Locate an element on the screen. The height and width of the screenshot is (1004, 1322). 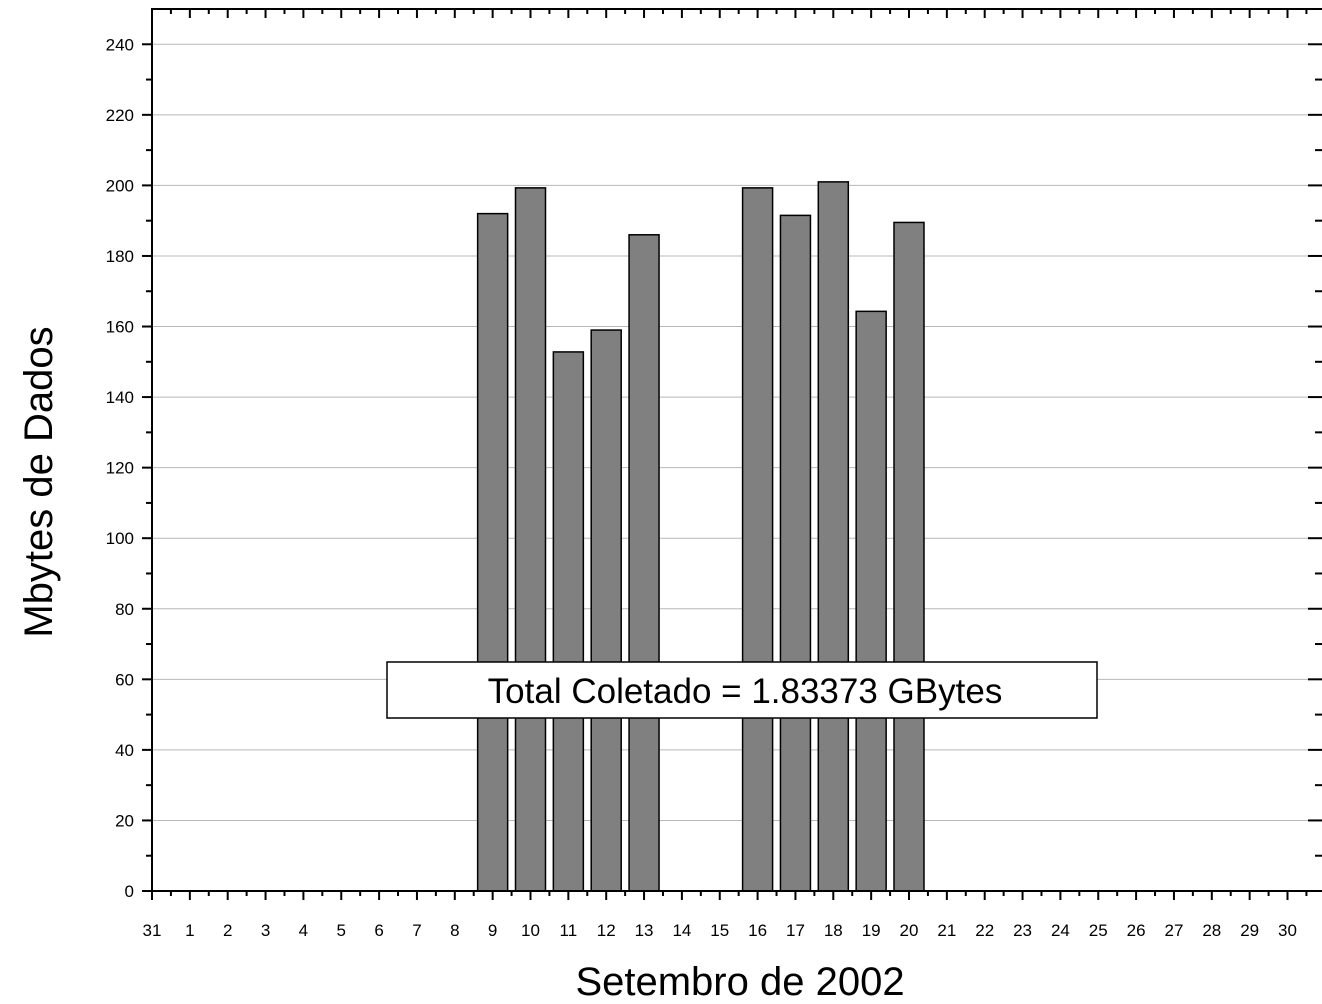
x-tick-label: 21 is located at coordinates (946, 930).